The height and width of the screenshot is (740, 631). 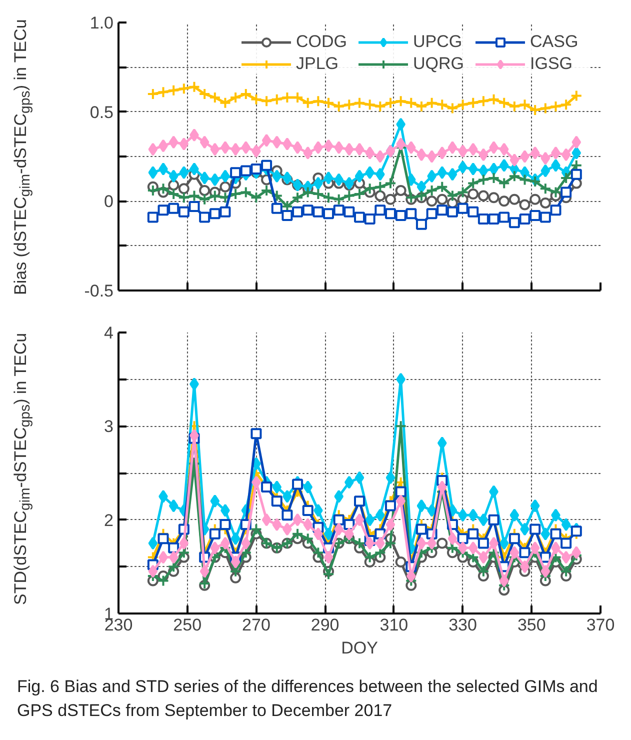 I want to click on y-tick-label: 4, so click(x=109, y=333).